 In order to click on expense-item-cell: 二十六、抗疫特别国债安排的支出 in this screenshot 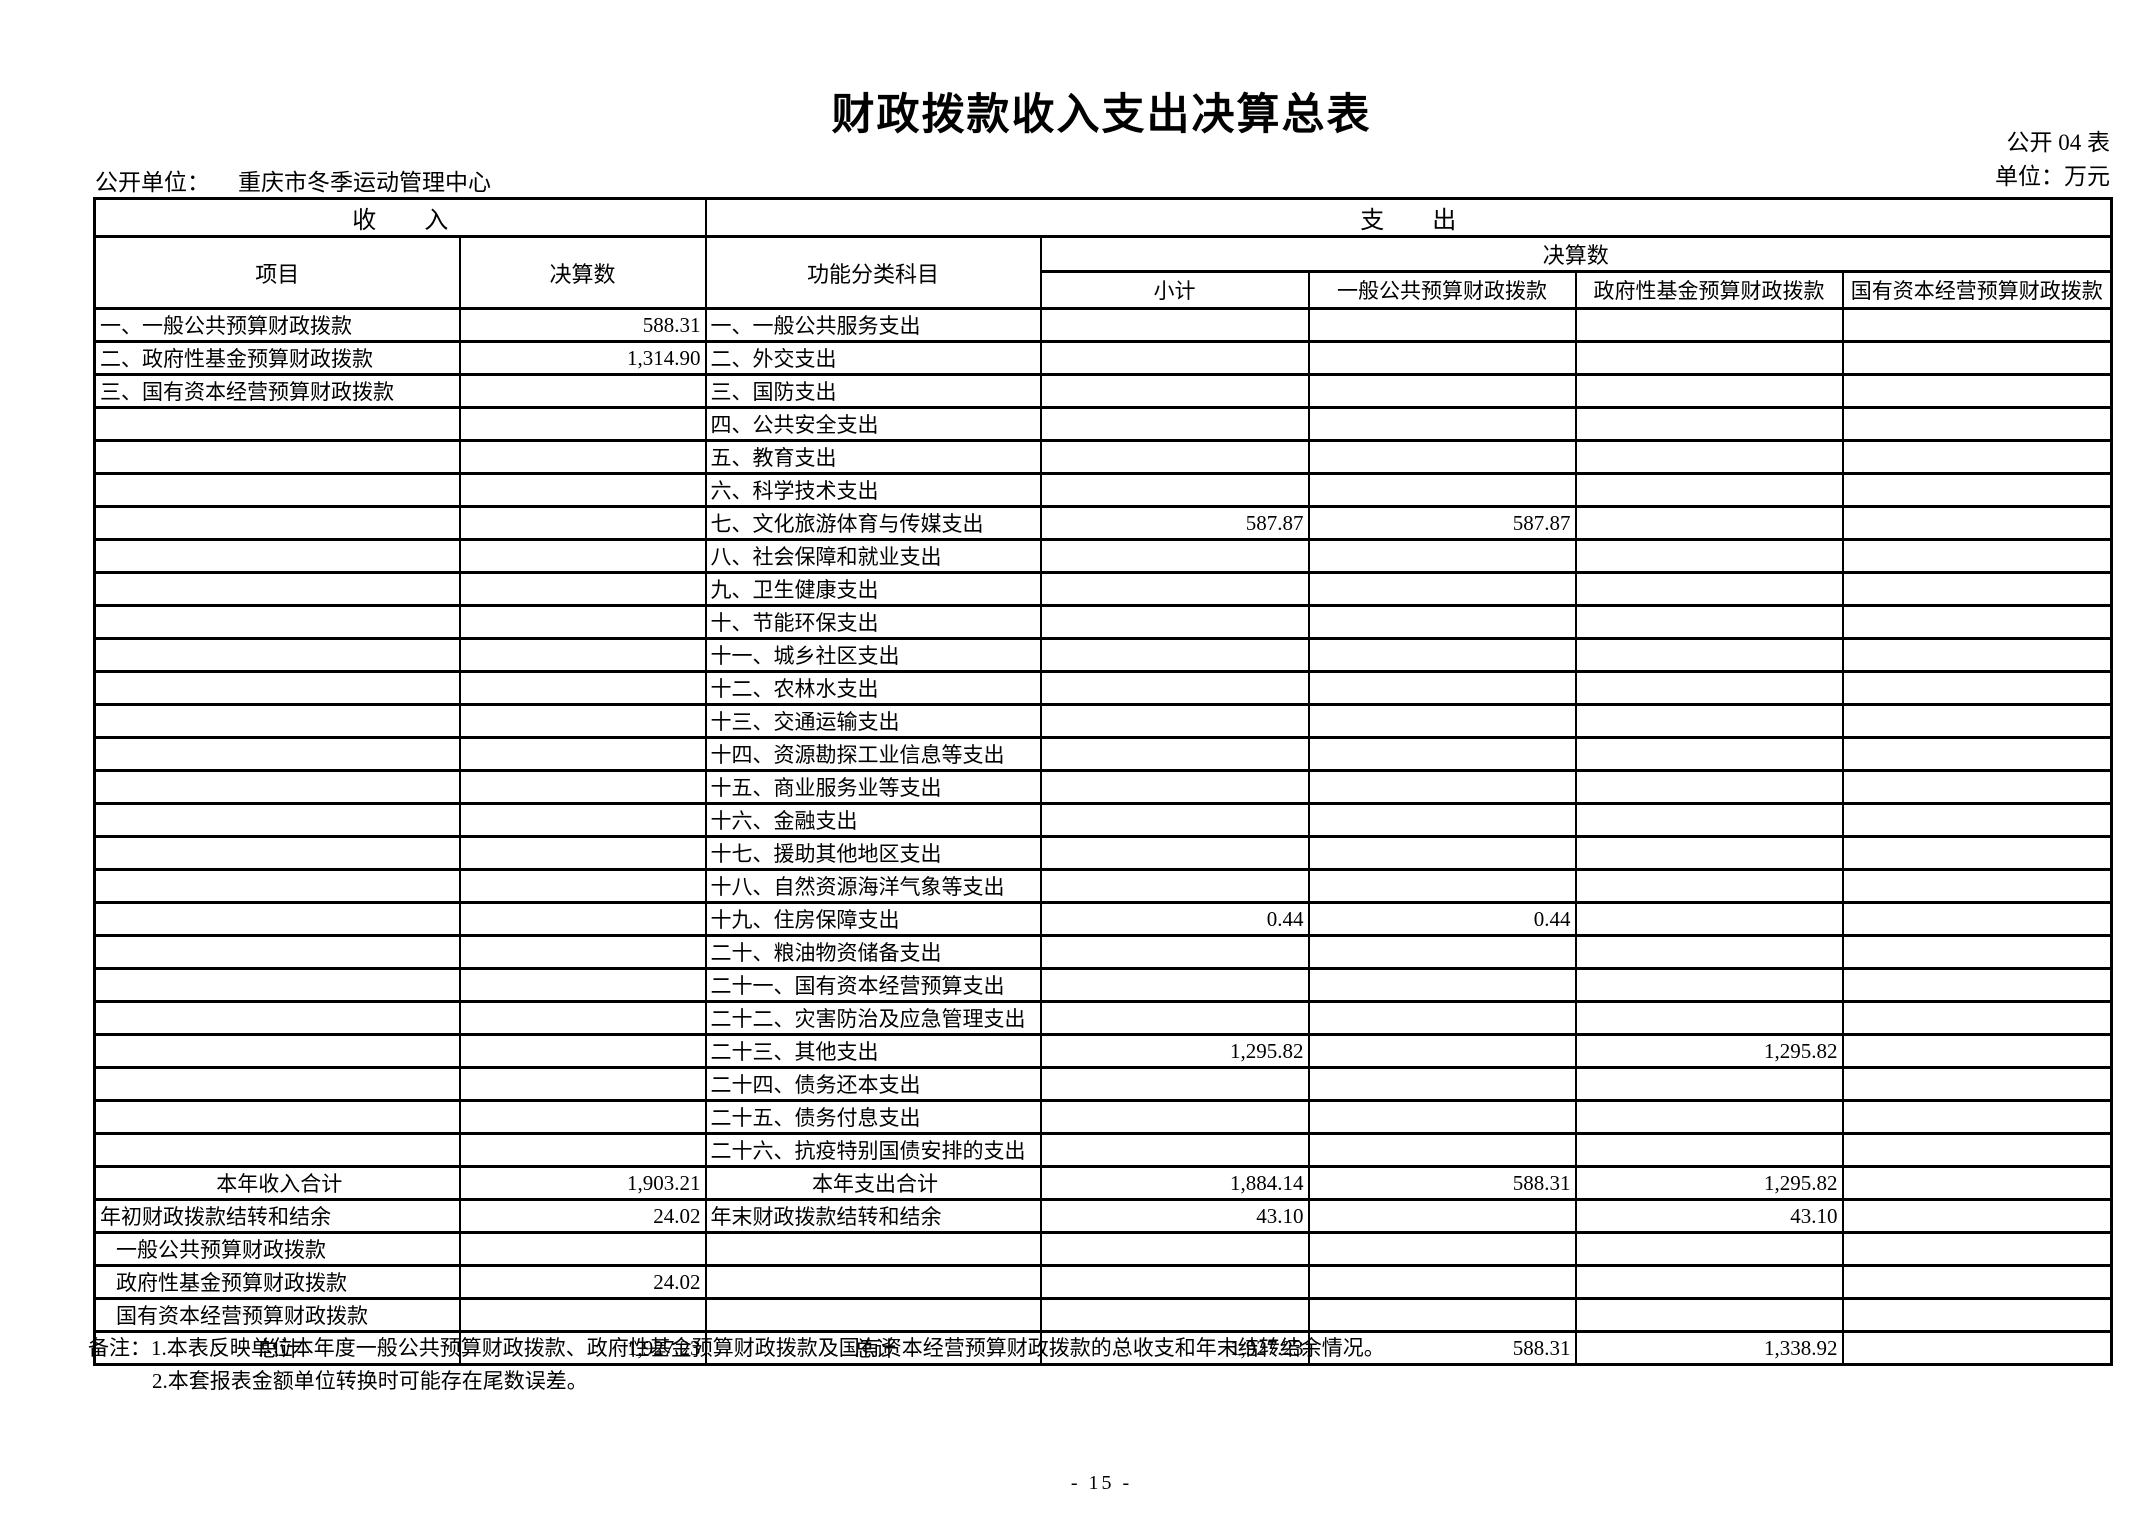, I will do `click(873, 1150)`.